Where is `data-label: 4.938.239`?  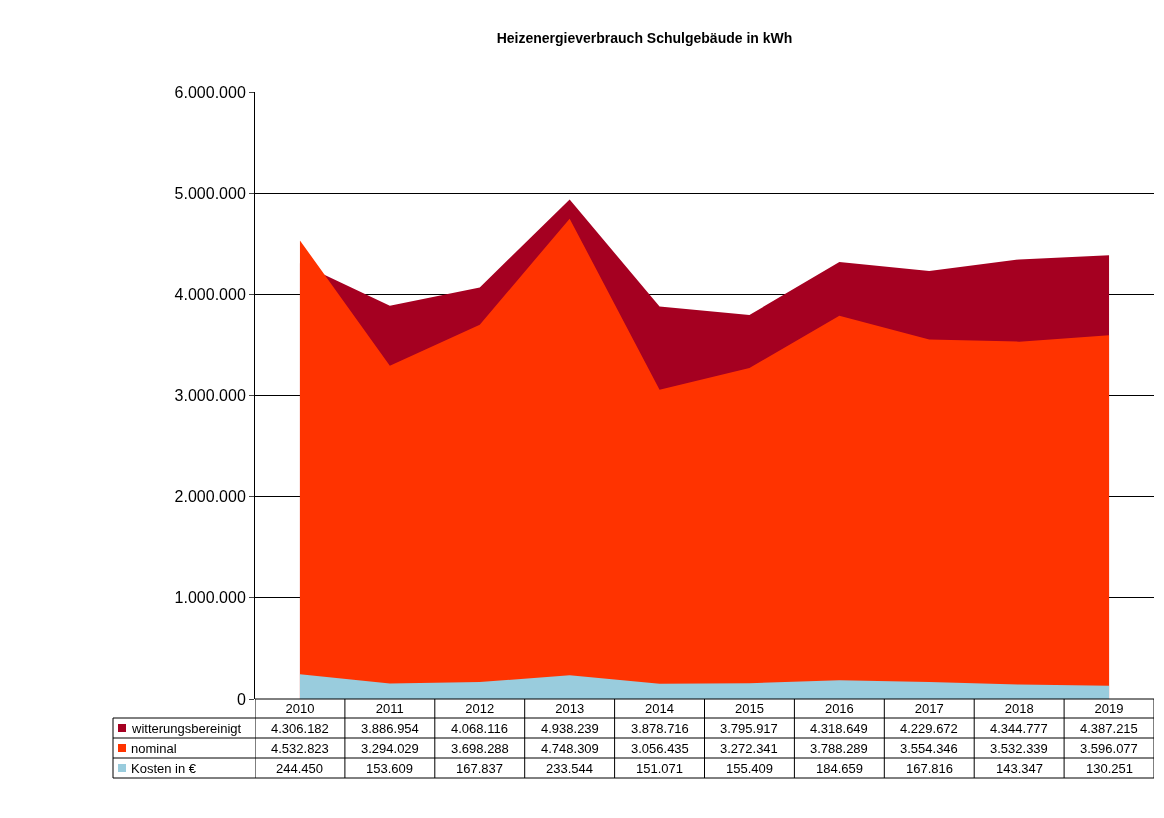 data-label: 4.938.239 is located at coordinates (570, 728).